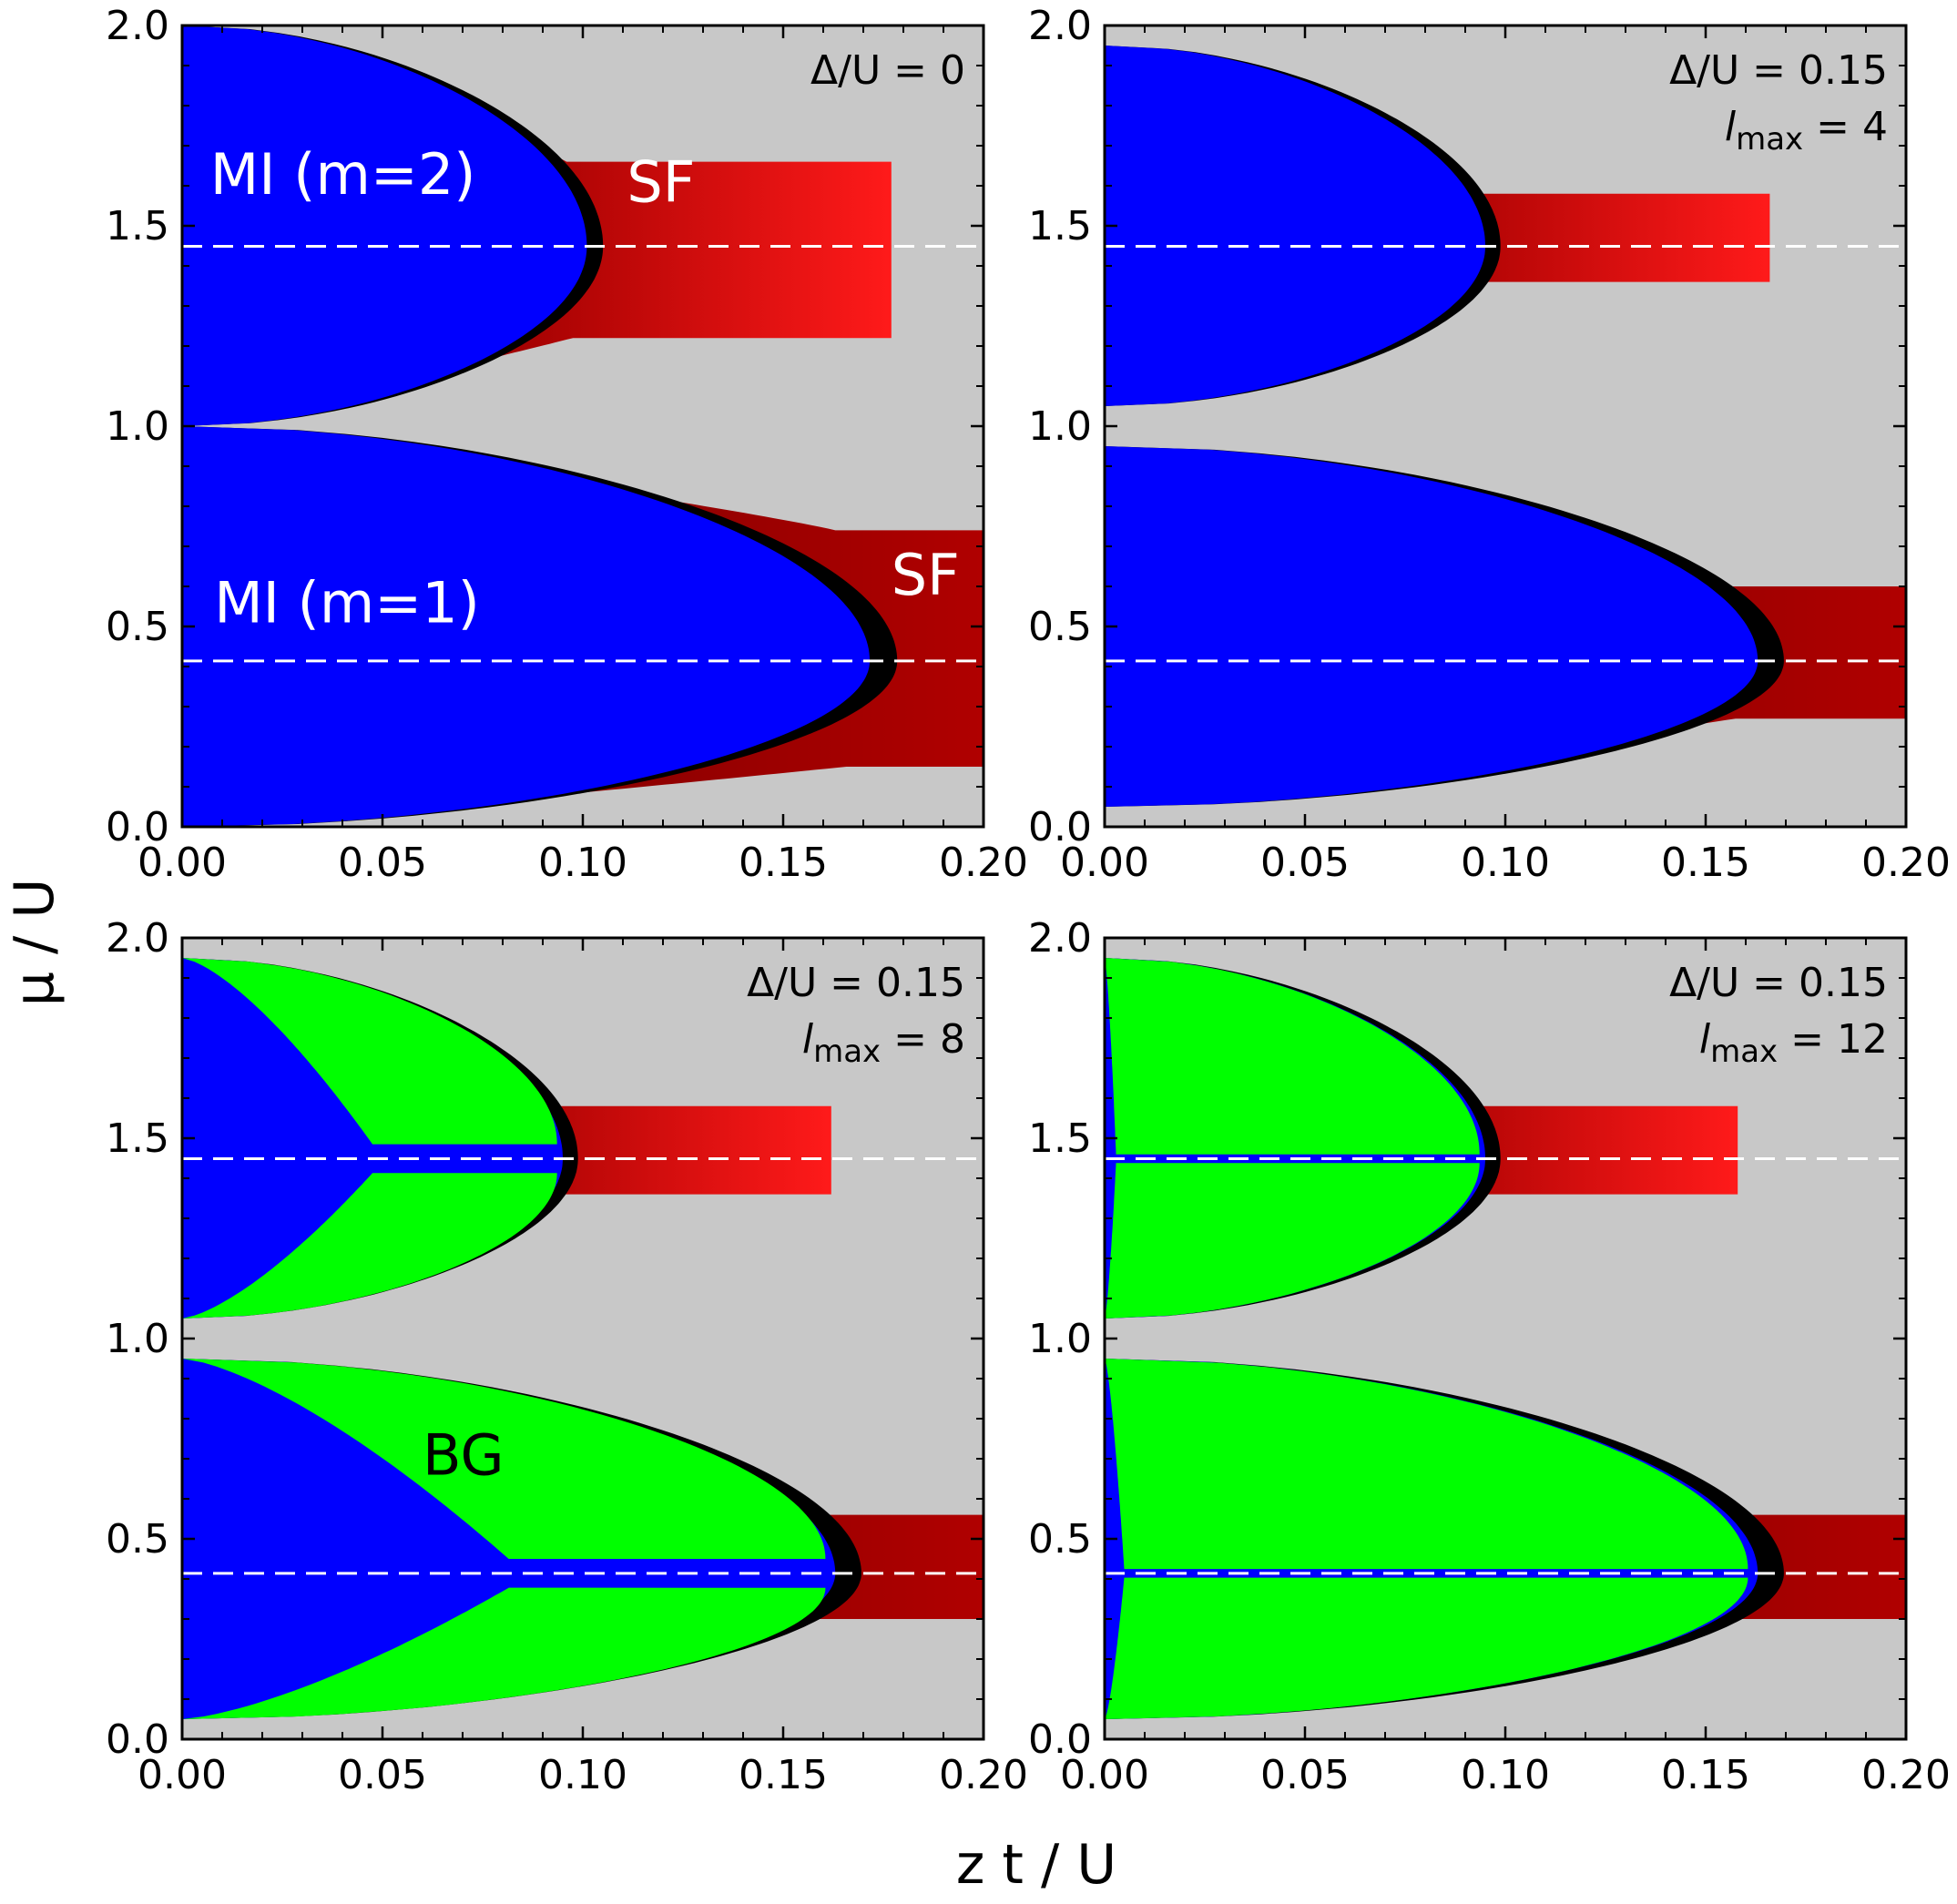  I want to click on region-label: BG, so click(464, 1455).